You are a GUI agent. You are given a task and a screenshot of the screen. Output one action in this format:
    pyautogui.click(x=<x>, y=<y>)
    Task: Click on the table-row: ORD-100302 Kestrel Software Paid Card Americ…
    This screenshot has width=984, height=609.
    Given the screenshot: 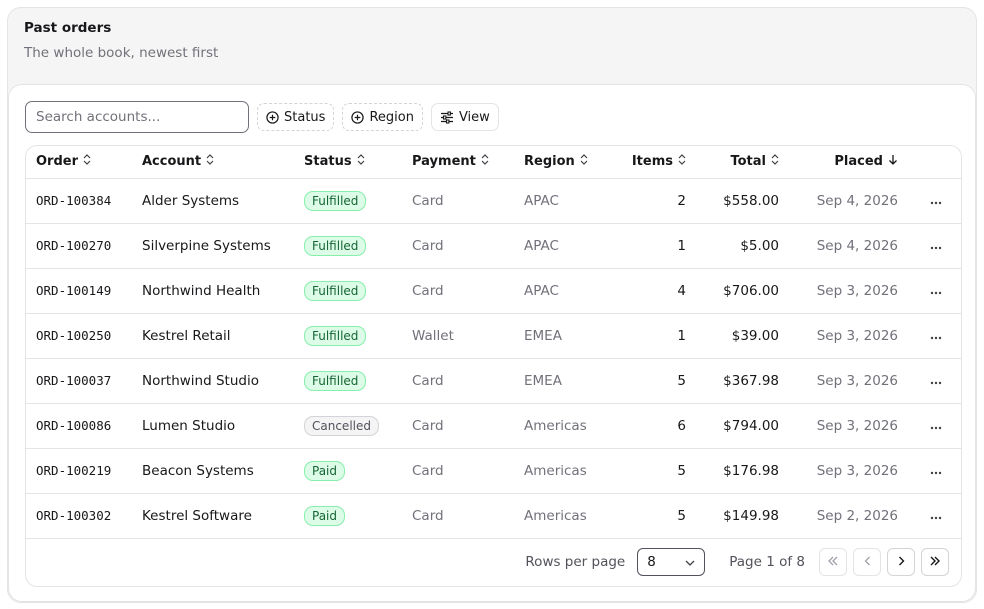 What is the action you would take?
    pyautogui.click(x=493, y=515)
    